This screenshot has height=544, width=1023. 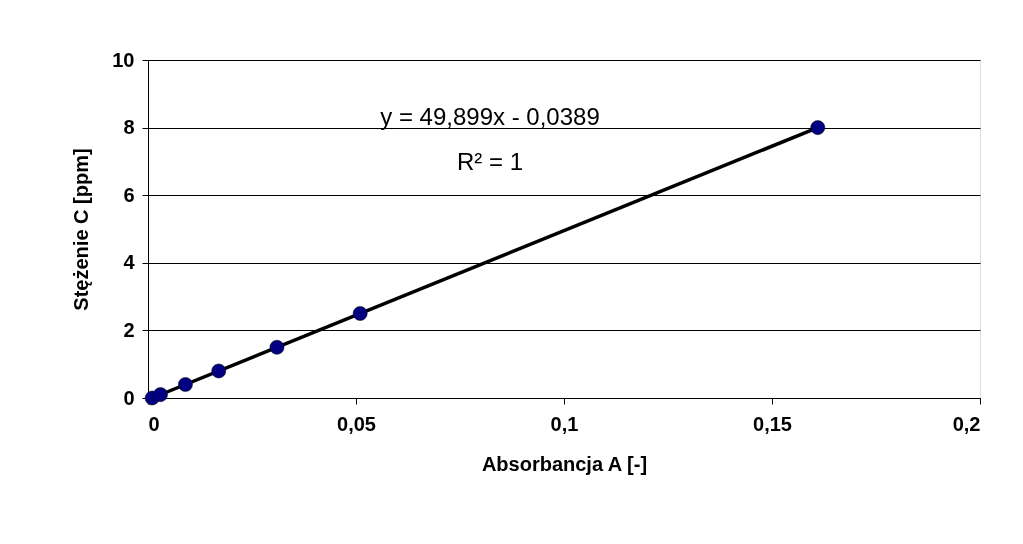 I want to click on y-tick-label: 4, so click(x=129, y=262).